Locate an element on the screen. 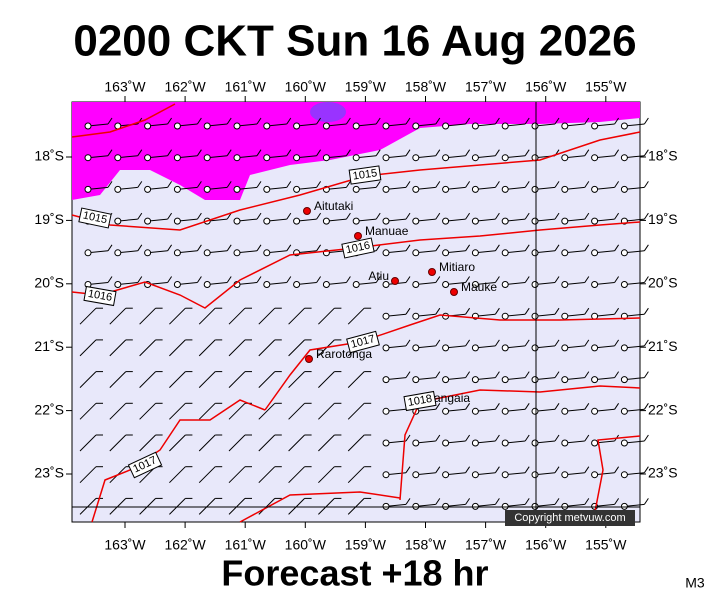 The width and height of the screenshot is (711, 605). lon-label: 158˚W is located at coordinates (426, 87).